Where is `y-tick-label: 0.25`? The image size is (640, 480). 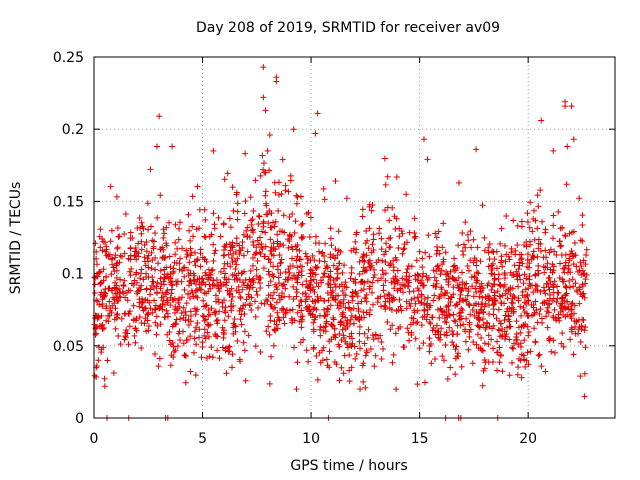 y-tick-label: 0.25 is located at coordinates (68, 58).